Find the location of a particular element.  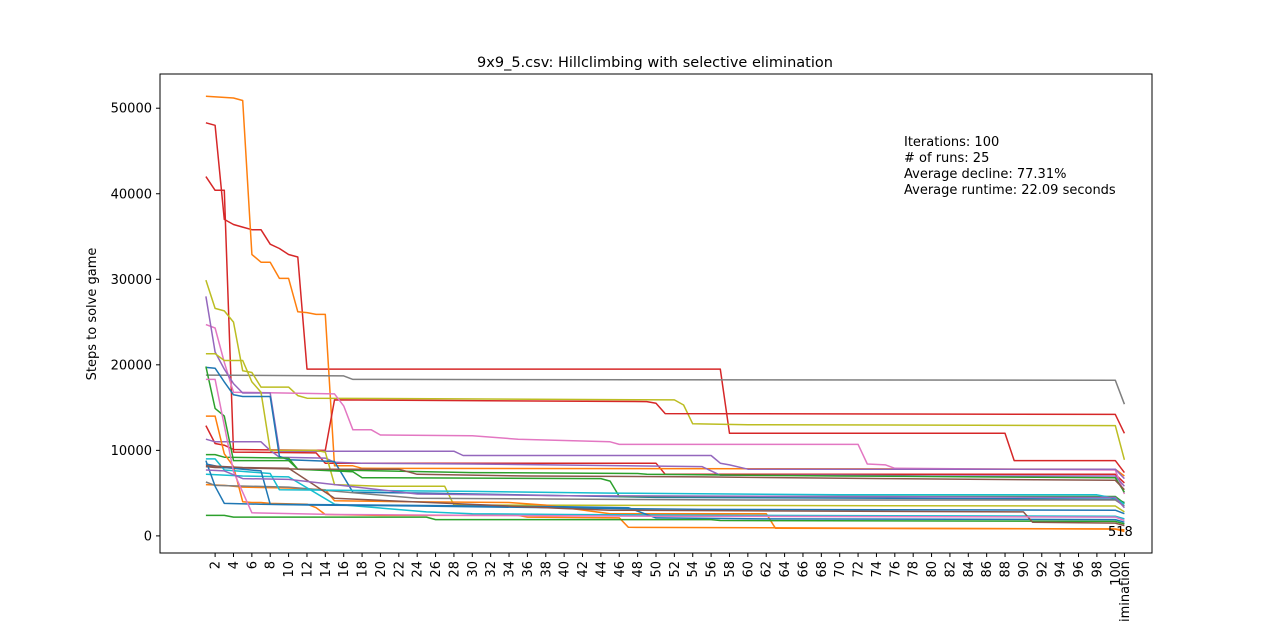

x-tick-label: 94 is located at coordinates (1061, 569).